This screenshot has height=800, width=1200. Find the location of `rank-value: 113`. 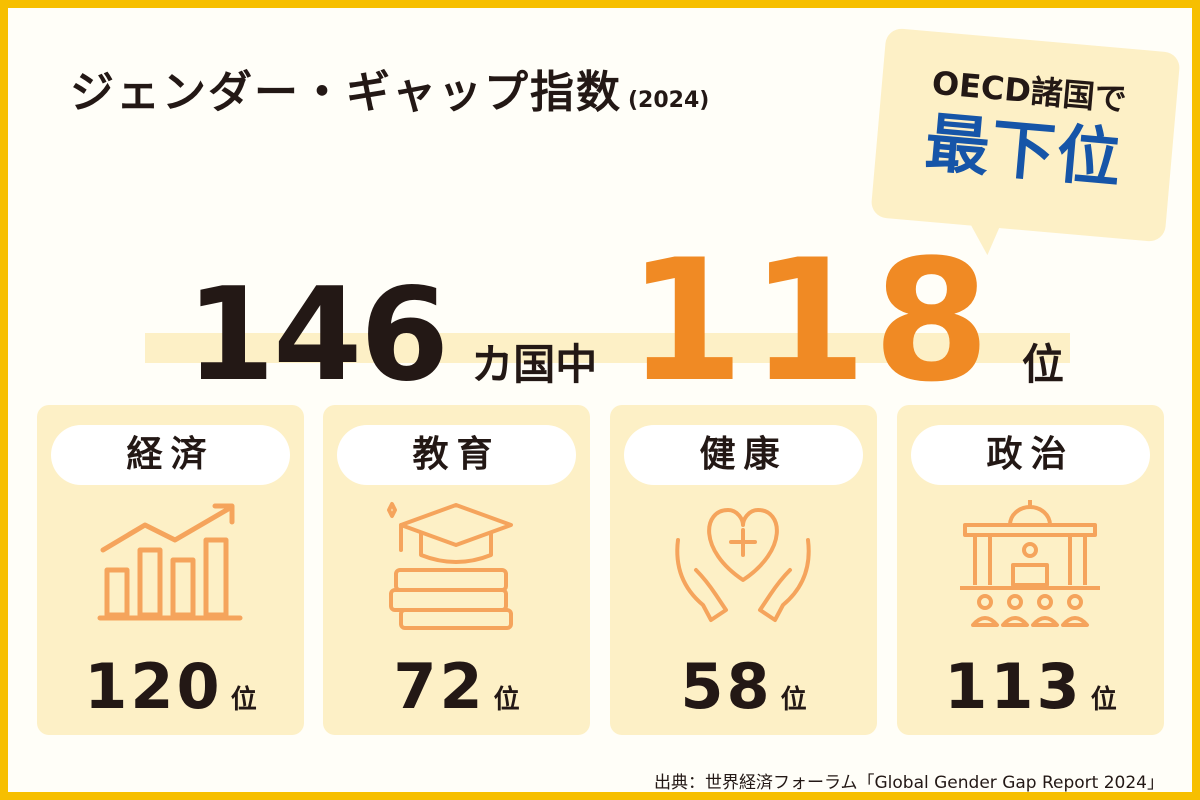

rank-value: 113 is located at coordinates (1013, 686).